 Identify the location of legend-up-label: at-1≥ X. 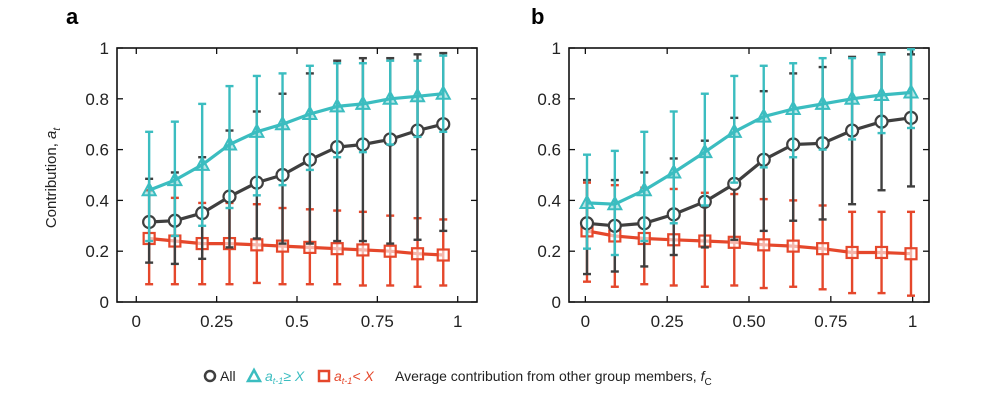
(285, 377).